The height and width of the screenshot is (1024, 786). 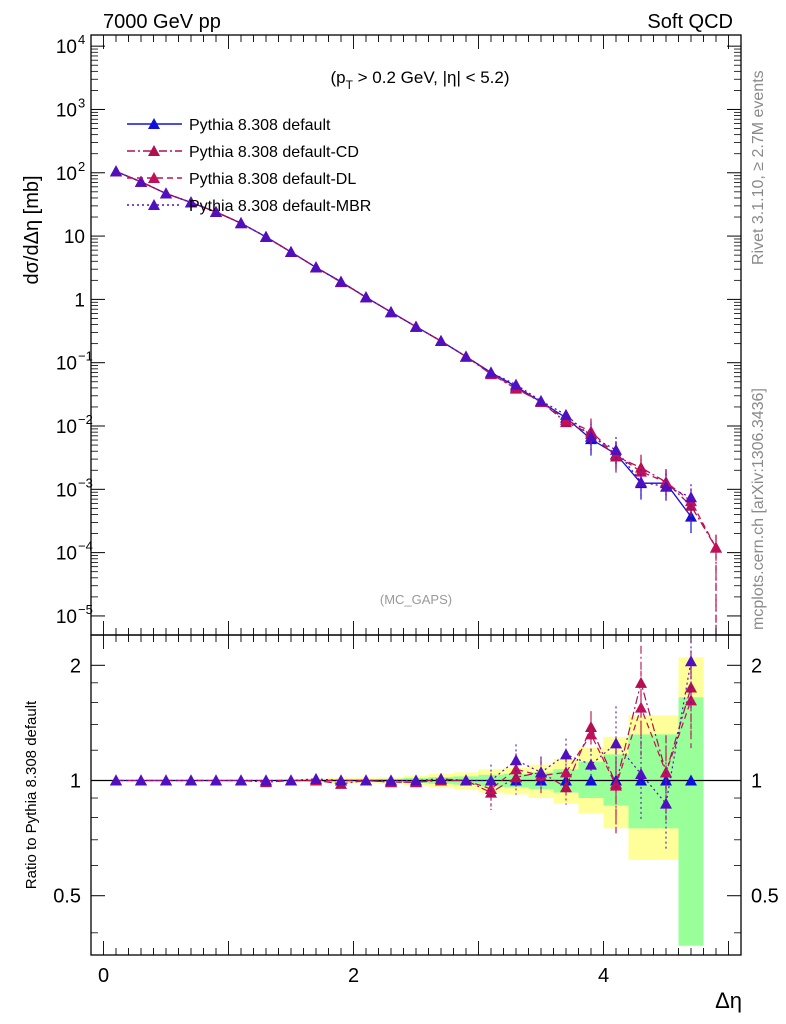 What do you see at coordinates (81, 166) in the screenshot?
I see `main-y-tick-exponent: 2` at bounding box center [81, 166].